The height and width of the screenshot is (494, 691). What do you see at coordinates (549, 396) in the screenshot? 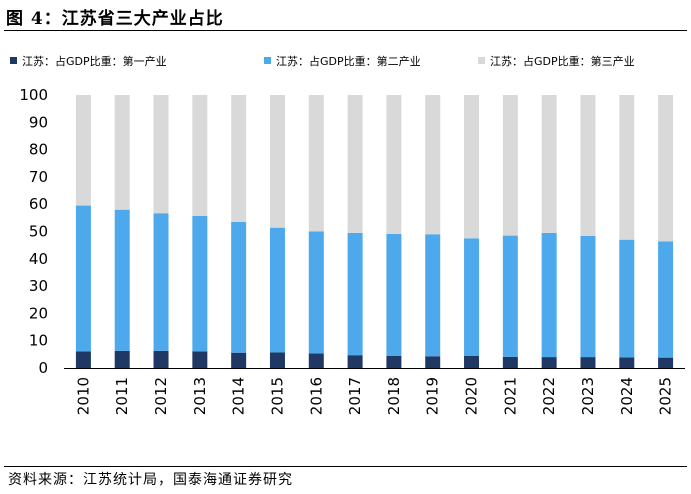
I see `x-tick-label-2022: 2022` at bounding box center [549, 396].